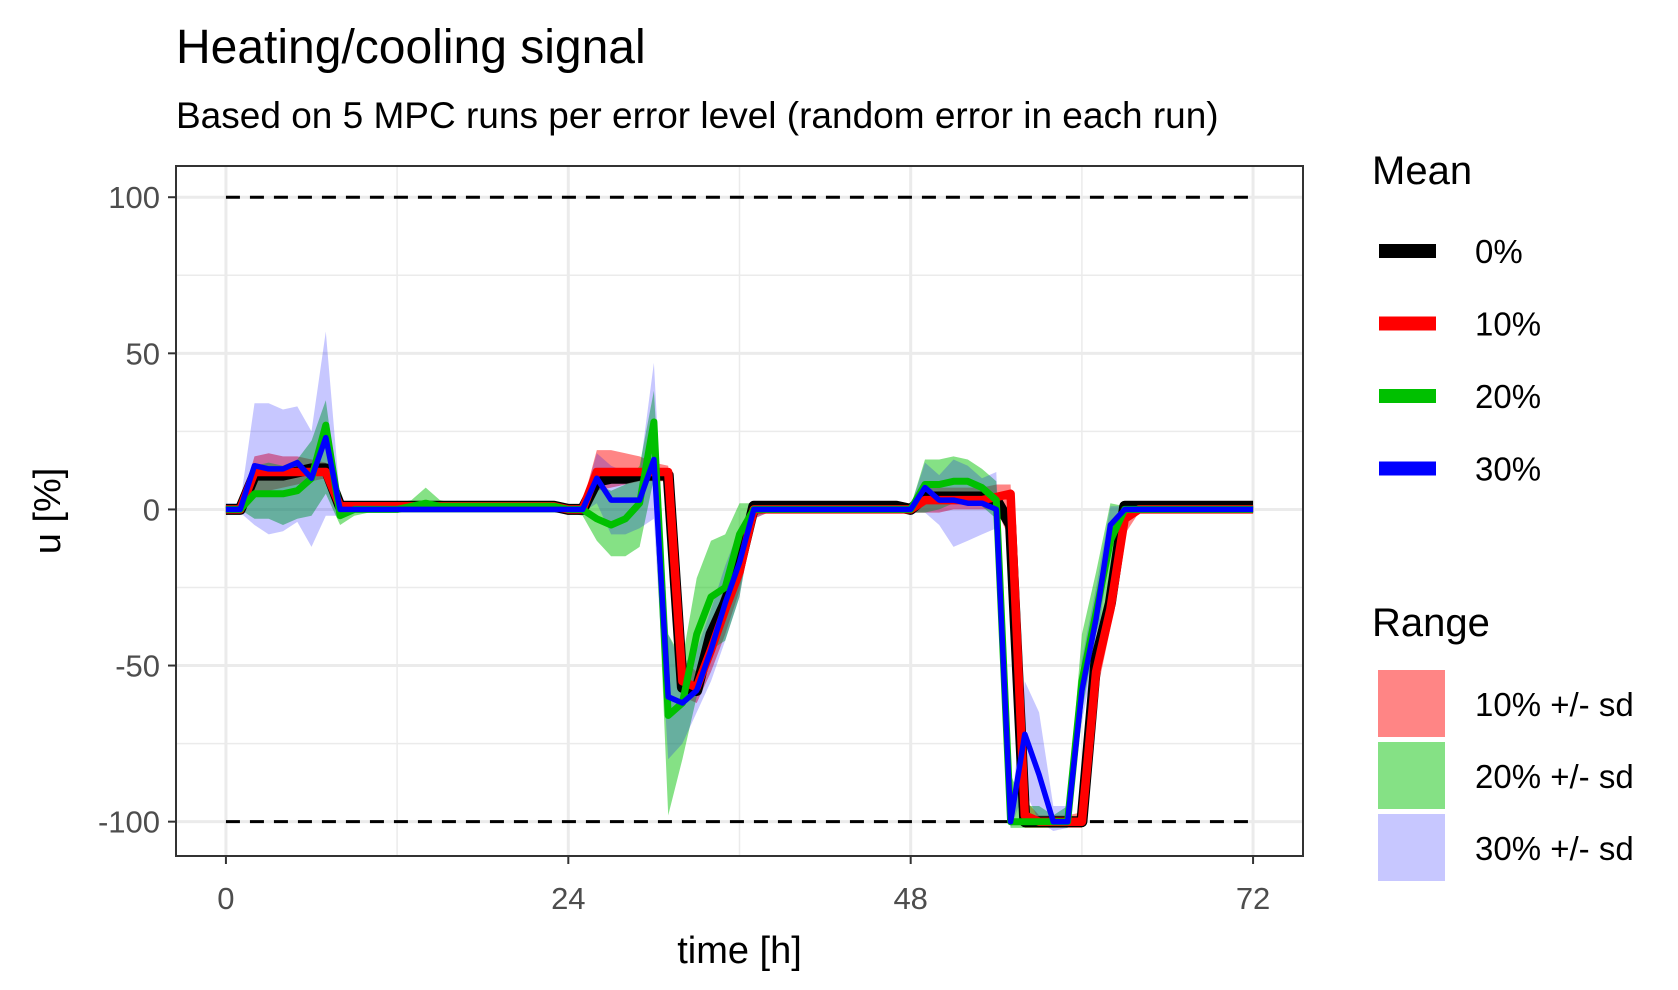  What do you see at coordinates (151, 509) in the screenshot?
I see `y-tick-label-2: 0` at bounding box center [151, 509].